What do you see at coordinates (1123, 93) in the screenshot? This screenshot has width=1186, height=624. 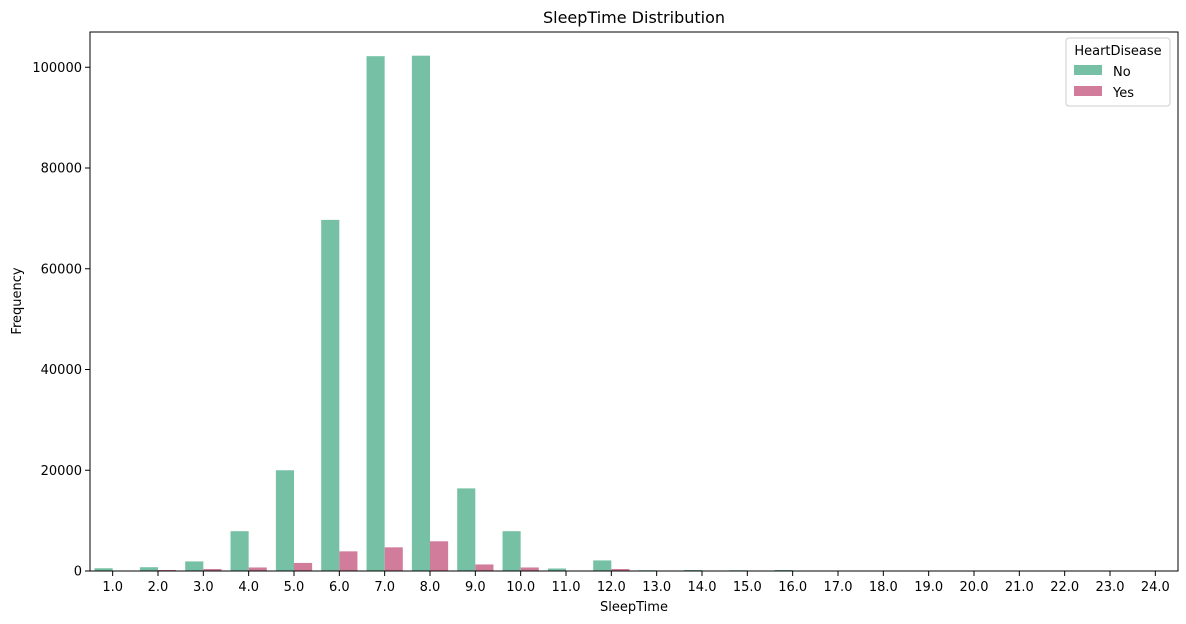 I see `legend-label-yes: Yes` at bounding box center [1123, 93].